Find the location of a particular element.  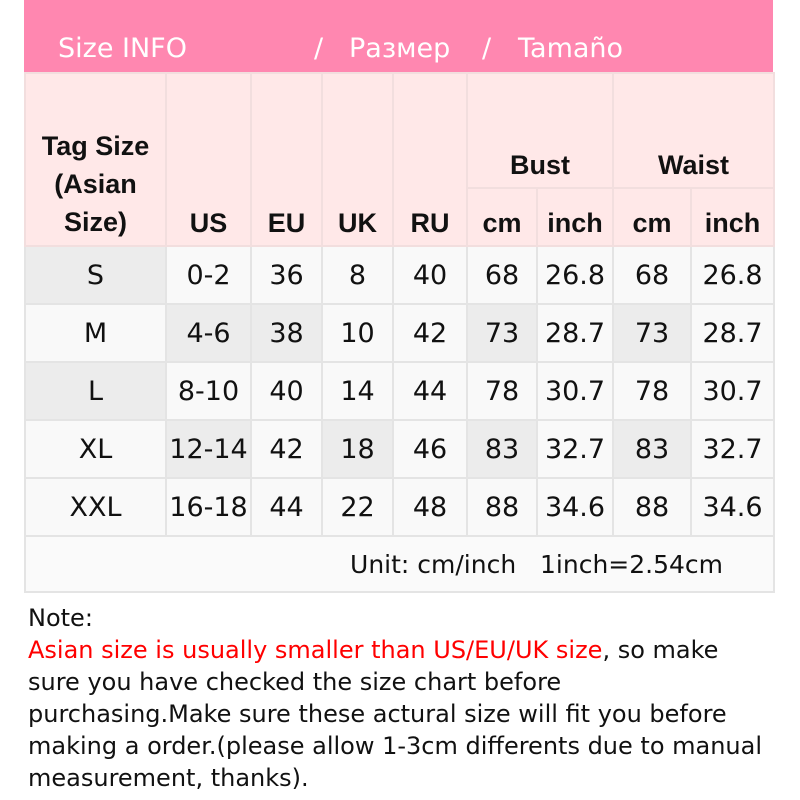

table-row: XL 12-14 42 18 46 83 32.7 83 32.7 is located at coordinates (400, 449).